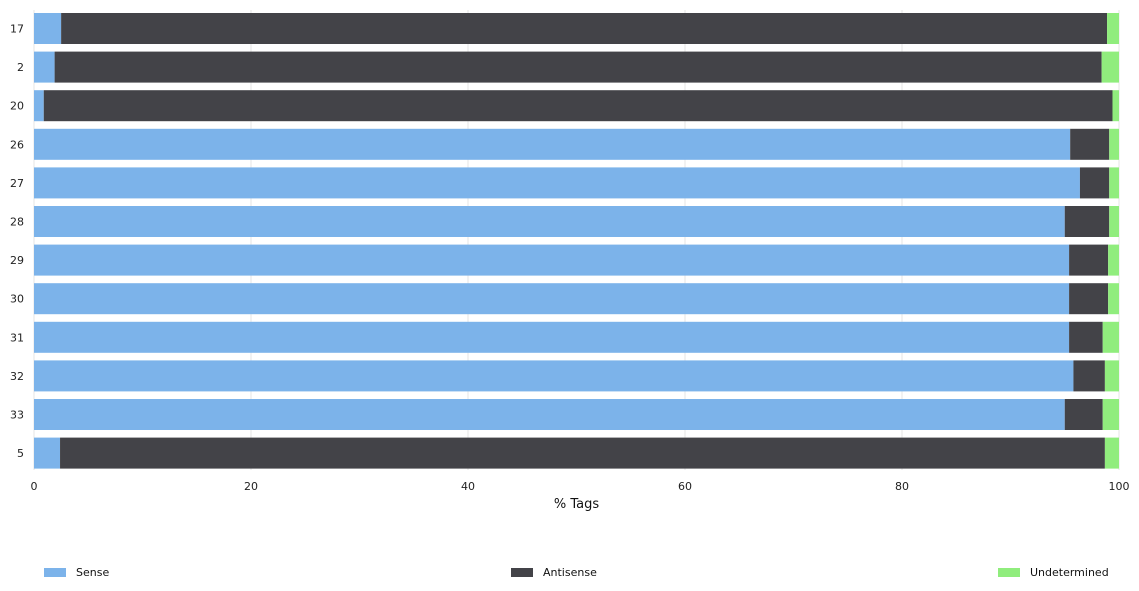 The image size is (1139, 591). I want to click on category-label: 31, so click(17, 337).